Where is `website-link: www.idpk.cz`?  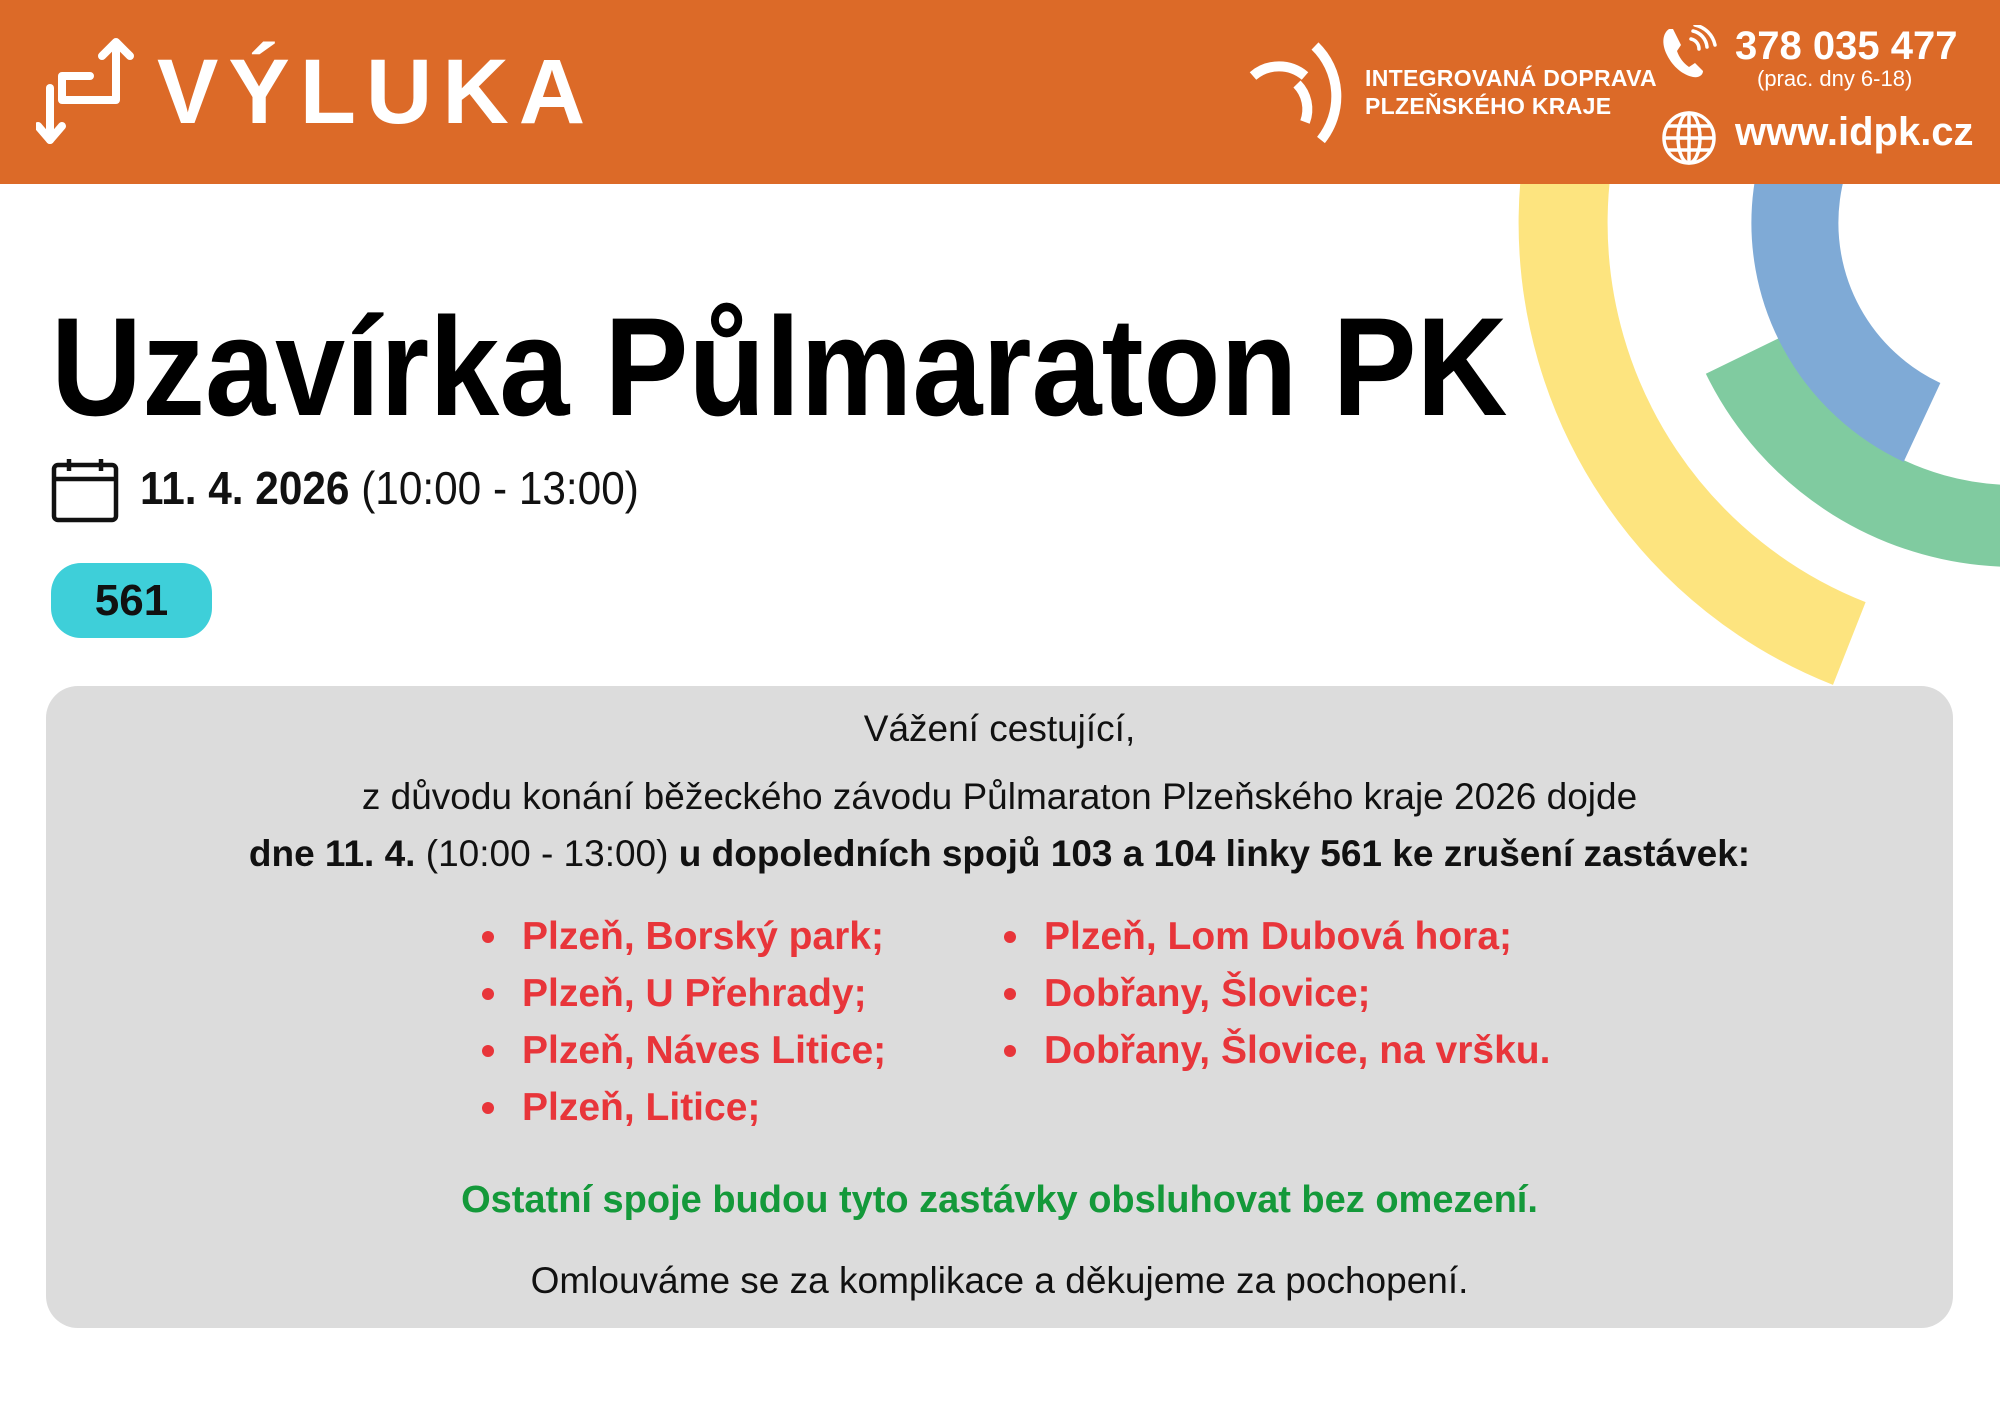
website-link: www.idpk.cz is located at coordinates (1854, 132).